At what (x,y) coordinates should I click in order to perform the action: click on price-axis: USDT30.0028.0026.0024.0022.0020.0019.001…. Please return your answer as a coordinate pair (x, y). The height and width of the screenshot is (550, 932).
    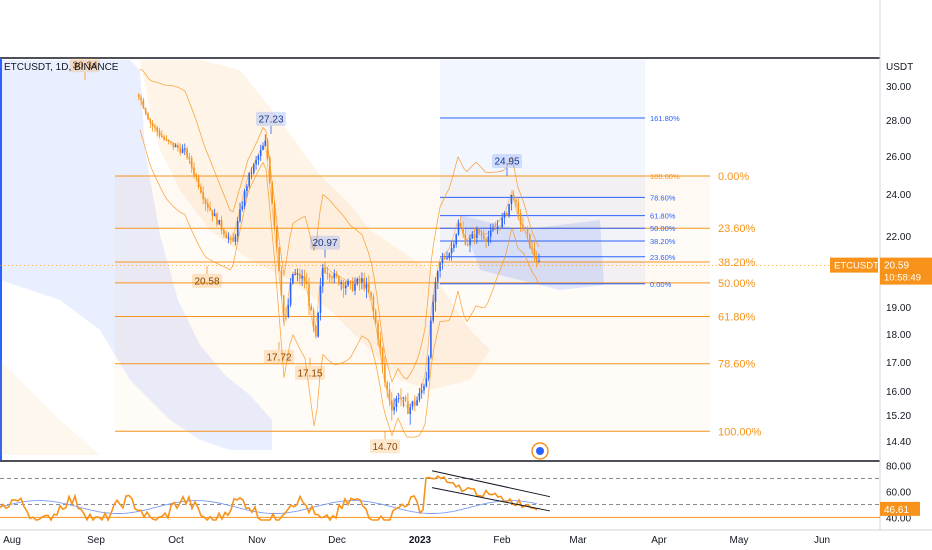
    Looking at the image, I should click on (881, 255).